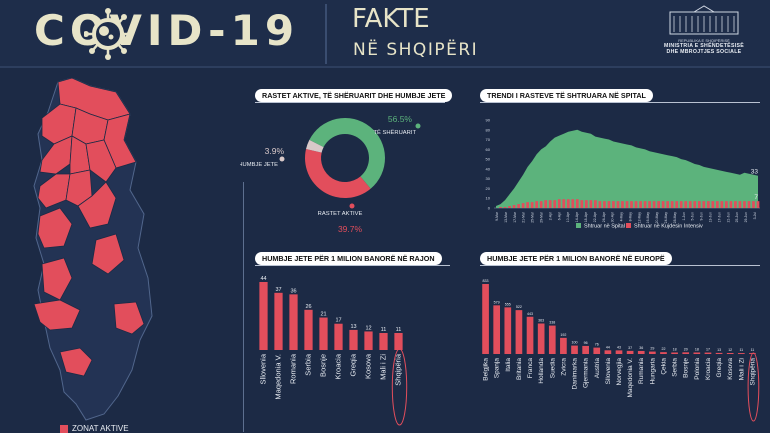 This screenshot has width=770, height=433. Describe the element at coordinates (641, 371) in the screenshot. I see `bar-category-label: Rumania` at that location.